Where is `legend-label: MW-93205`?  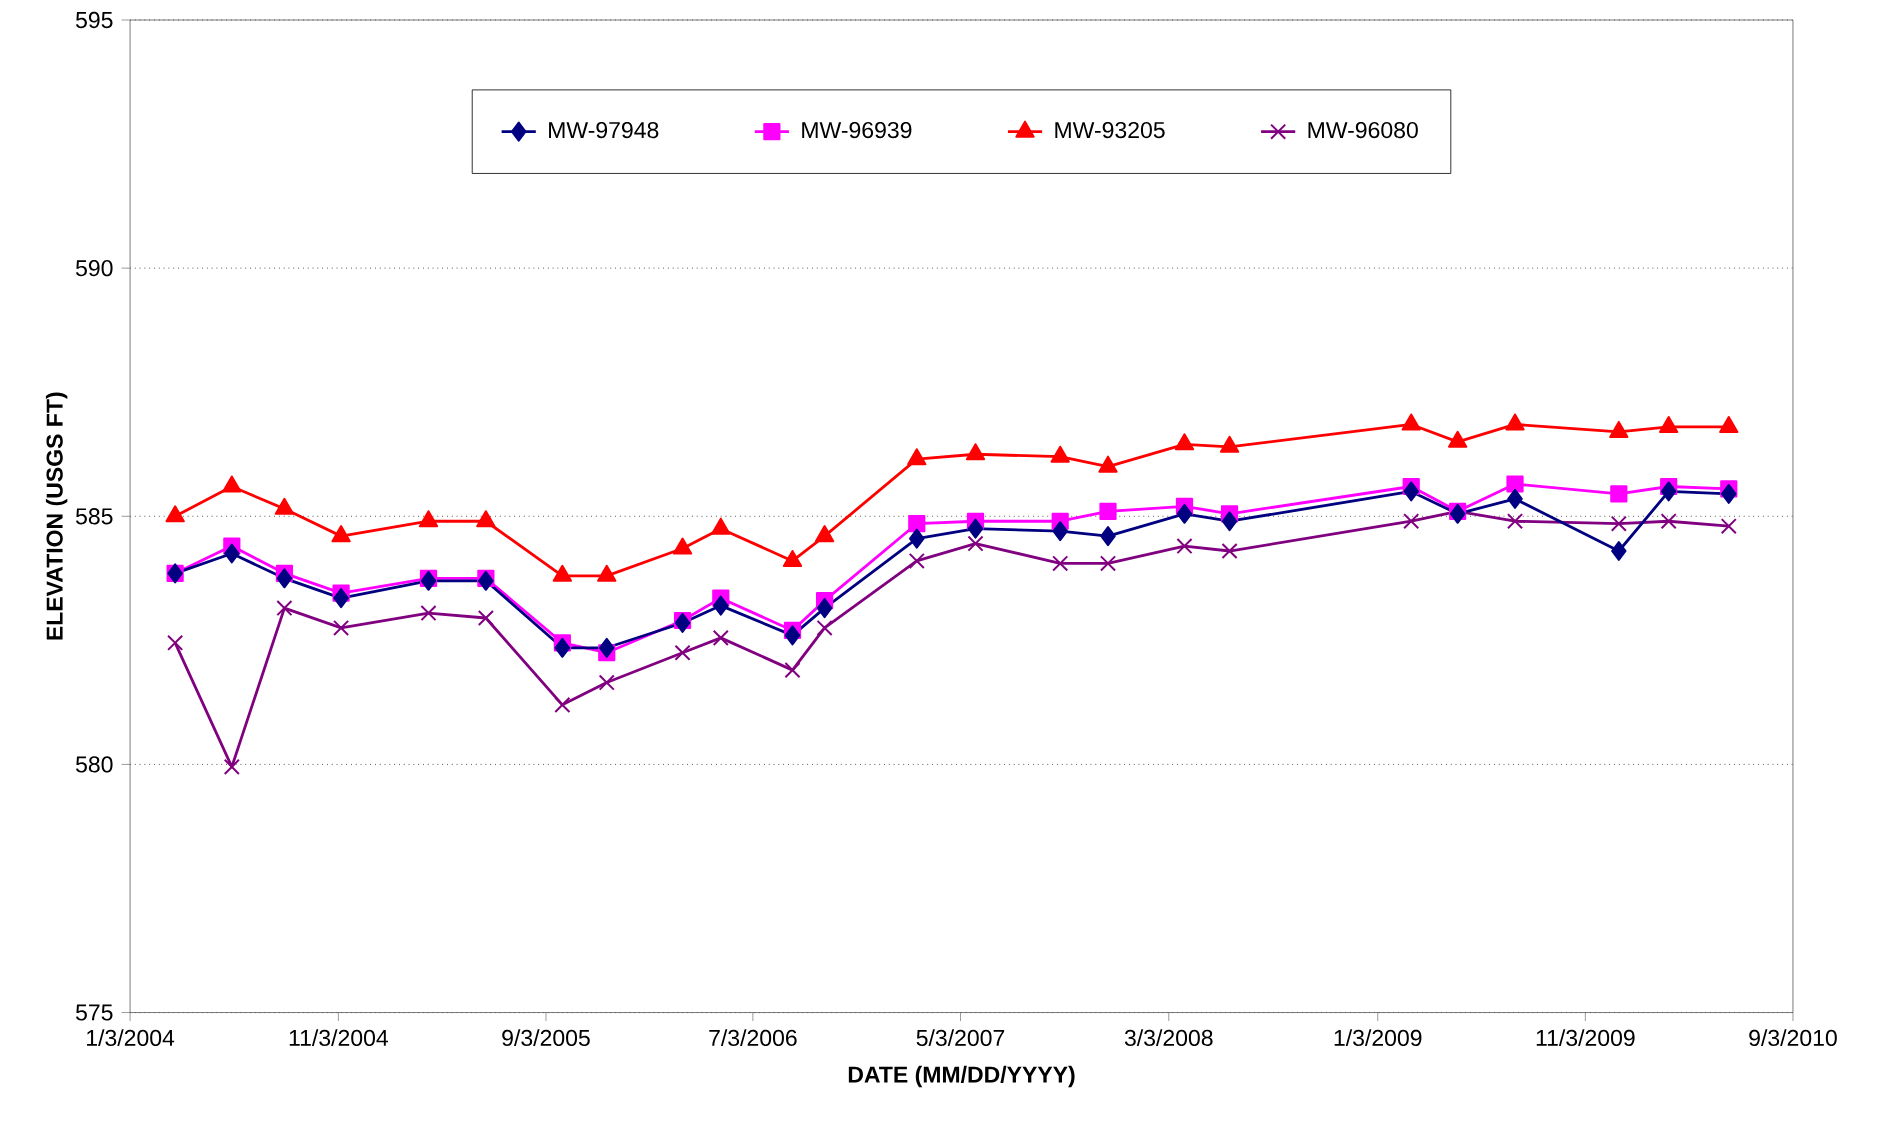 legend-label: MW-93205 is located at coordinates (1110, 130).